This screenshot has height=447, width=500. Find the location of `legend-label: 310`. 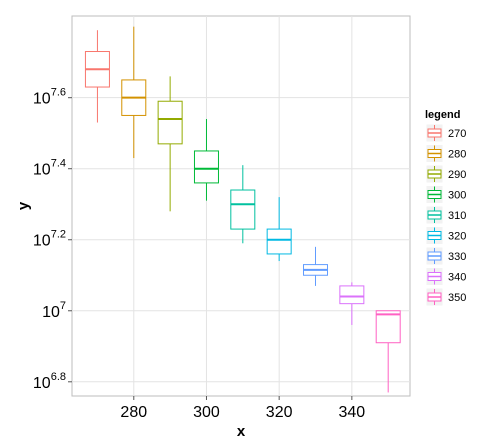

legend-label: 310 is located at coordinates (457, 216).